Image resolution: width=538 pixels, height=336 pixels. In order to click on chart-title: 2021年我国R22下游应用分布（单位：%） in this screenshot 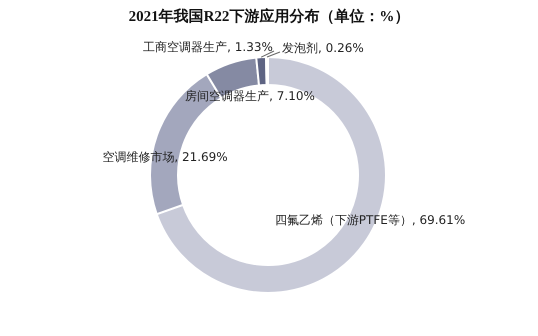, I will do `click(269, 16)`.